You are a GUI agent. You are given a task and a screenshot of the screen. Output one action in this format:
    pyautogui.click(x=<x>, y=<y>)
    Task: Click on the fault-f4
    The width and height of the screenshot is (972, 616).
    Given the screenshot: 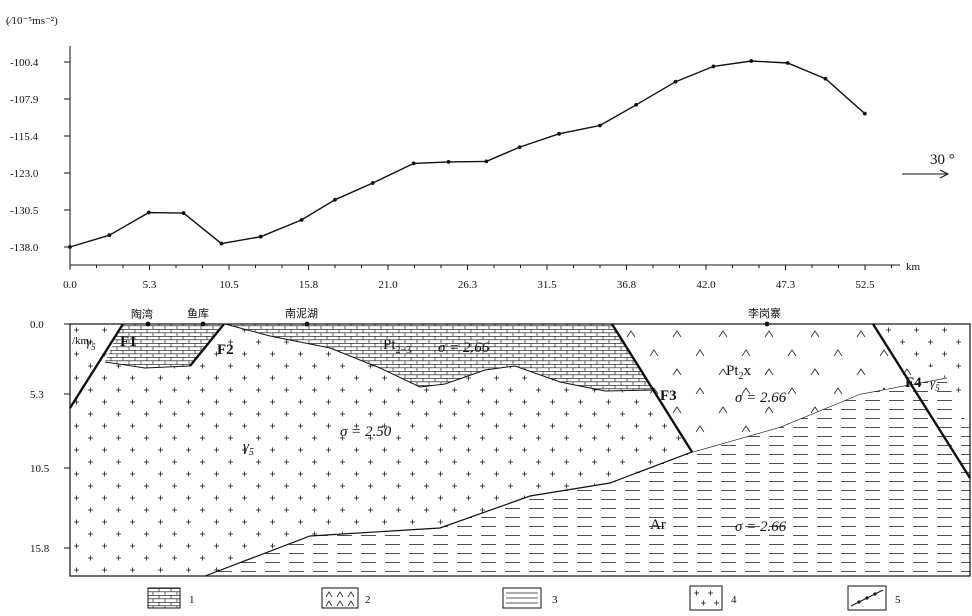 What is the action you would take?
    pyautogui.click(x=921, y=401)
    